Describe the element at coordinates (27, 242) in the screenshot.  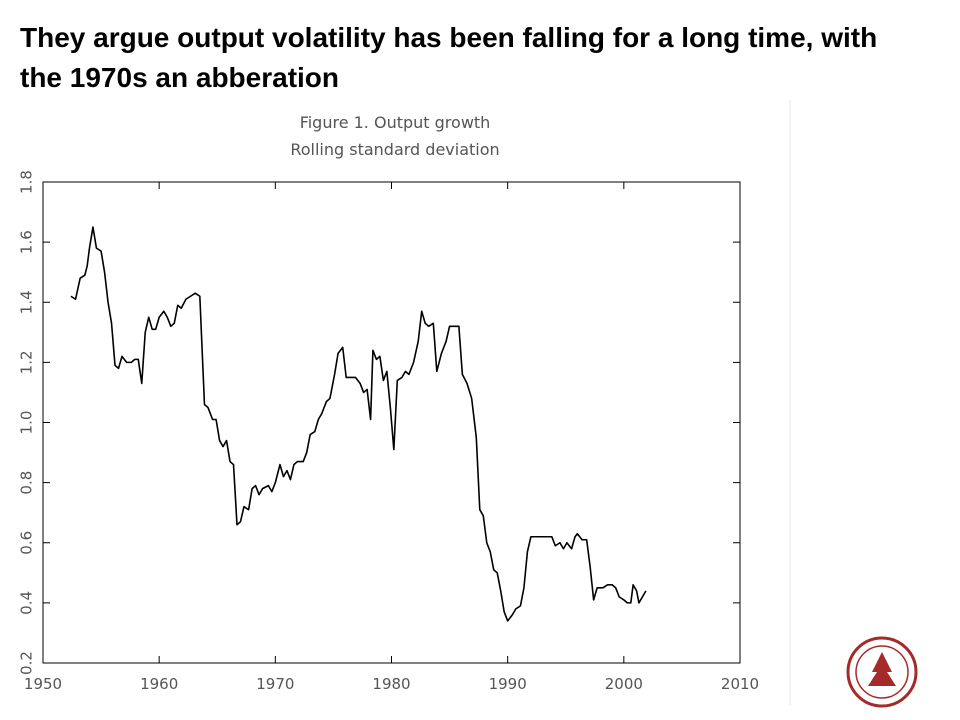
I see `y-tick-label: 1.6` at that location.